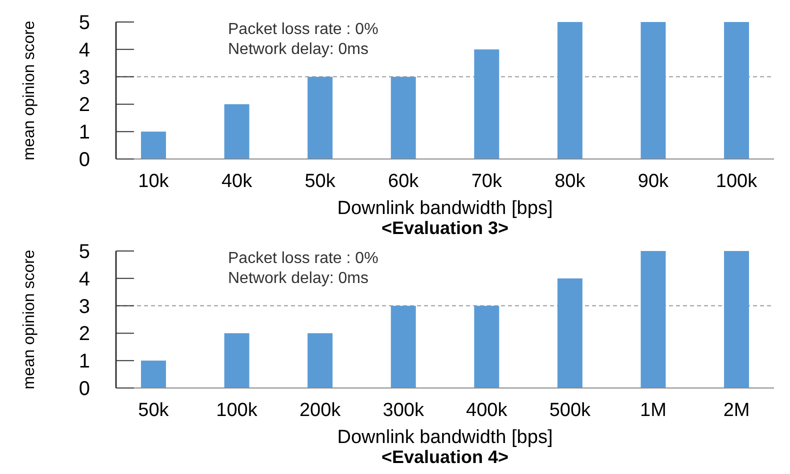 The width and height of the screenshot is (790, 474). Describe the element at coordinates (653, 410) in the screenshot. I see `x-tick-label: 1M` at that location.